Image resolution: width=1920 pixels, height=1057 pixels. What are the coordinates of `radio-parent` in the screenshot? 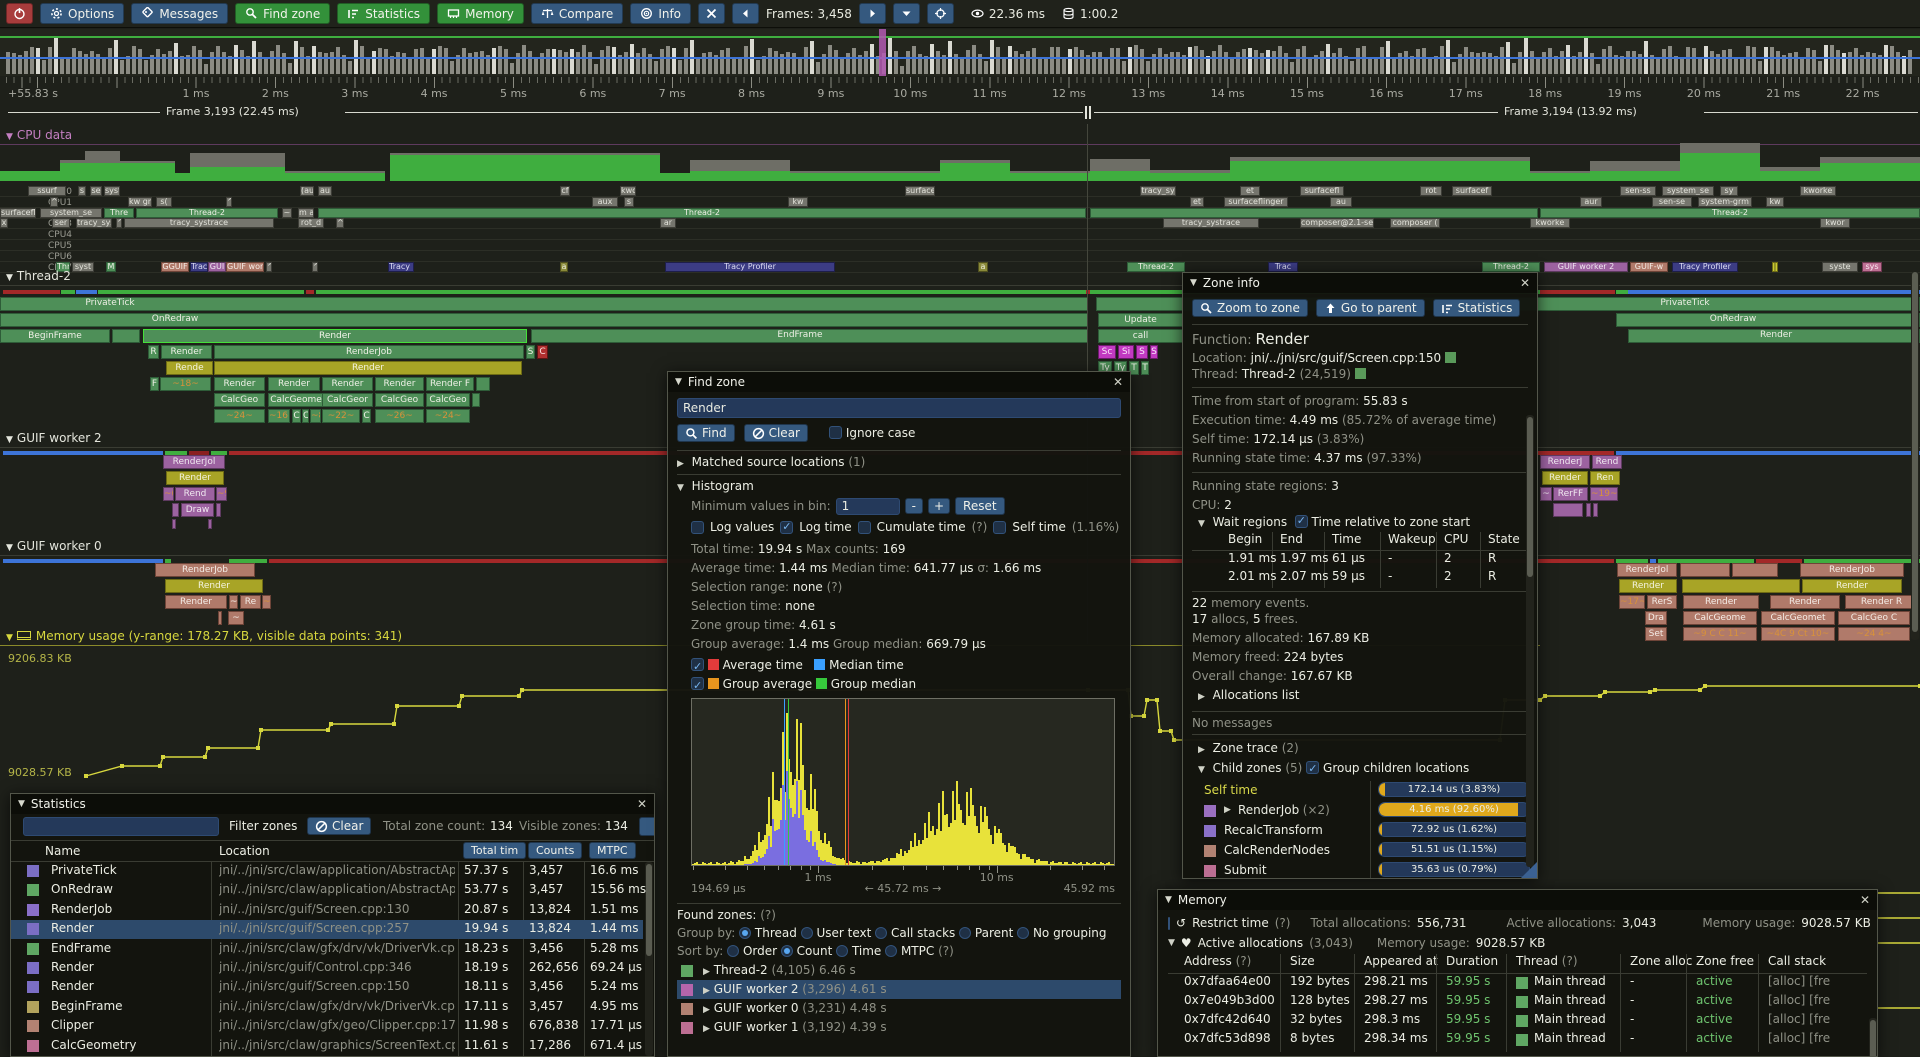 It's located at (965, 933).